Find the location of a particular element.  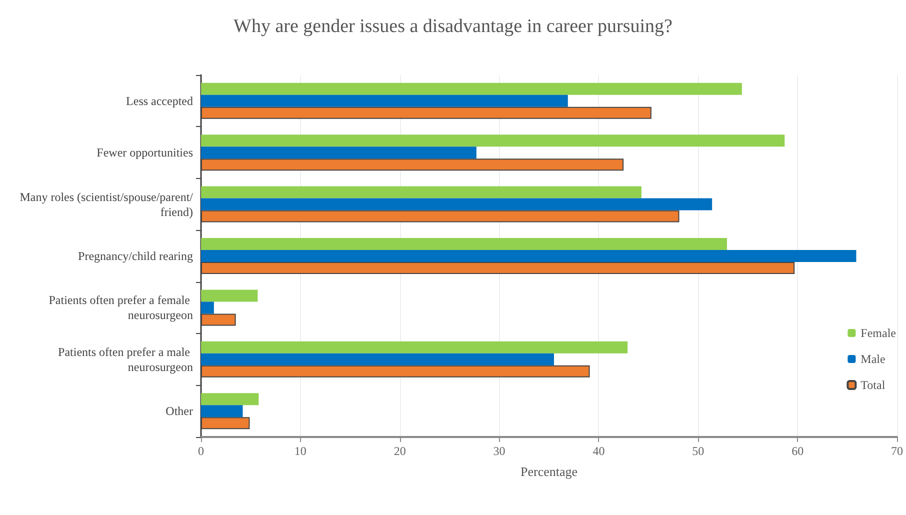

y-tick-label: Less accepted is located at coordinates (159, 101).